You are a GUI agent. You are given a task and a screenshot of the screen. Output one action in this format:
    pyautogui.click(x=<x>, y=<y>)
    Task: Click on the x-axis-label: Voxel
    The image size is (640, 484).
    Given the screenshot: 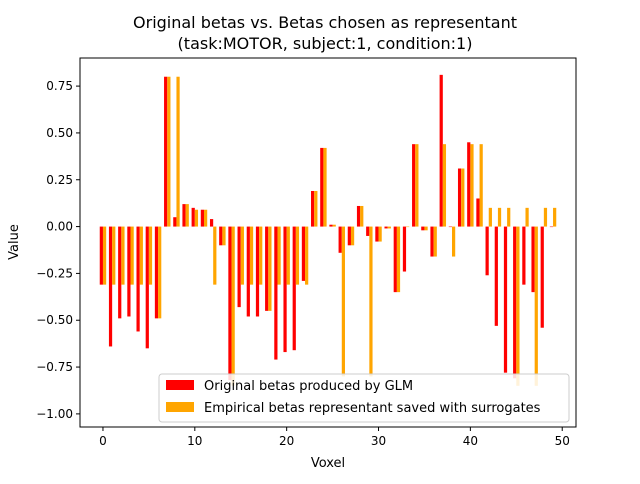 What is the action you would take?
    pyautogui.click(x=328, y=463)
    